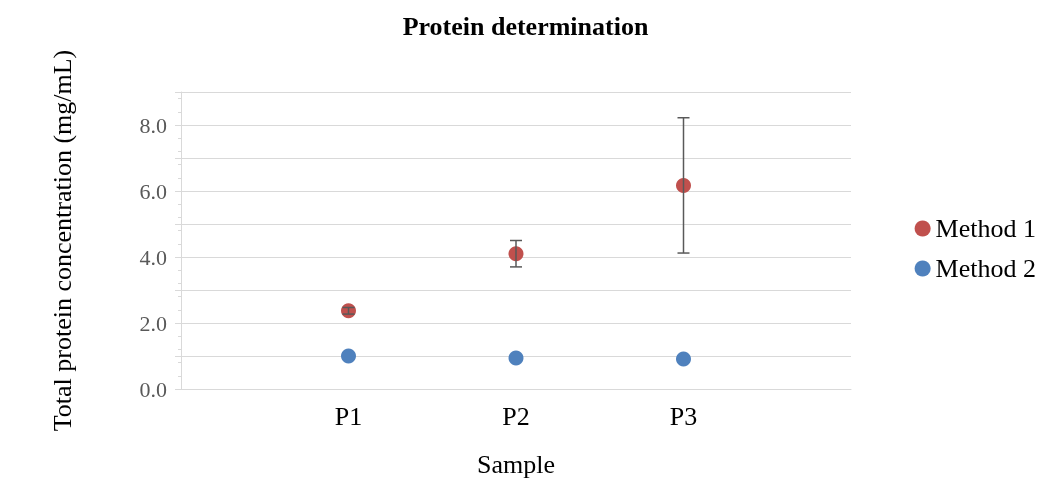 The height and width of the screenshot is (497, 1051). Describe the element at coordinates (986, 228) in the screenshot. I see `legend-label: Method 1` at that location.